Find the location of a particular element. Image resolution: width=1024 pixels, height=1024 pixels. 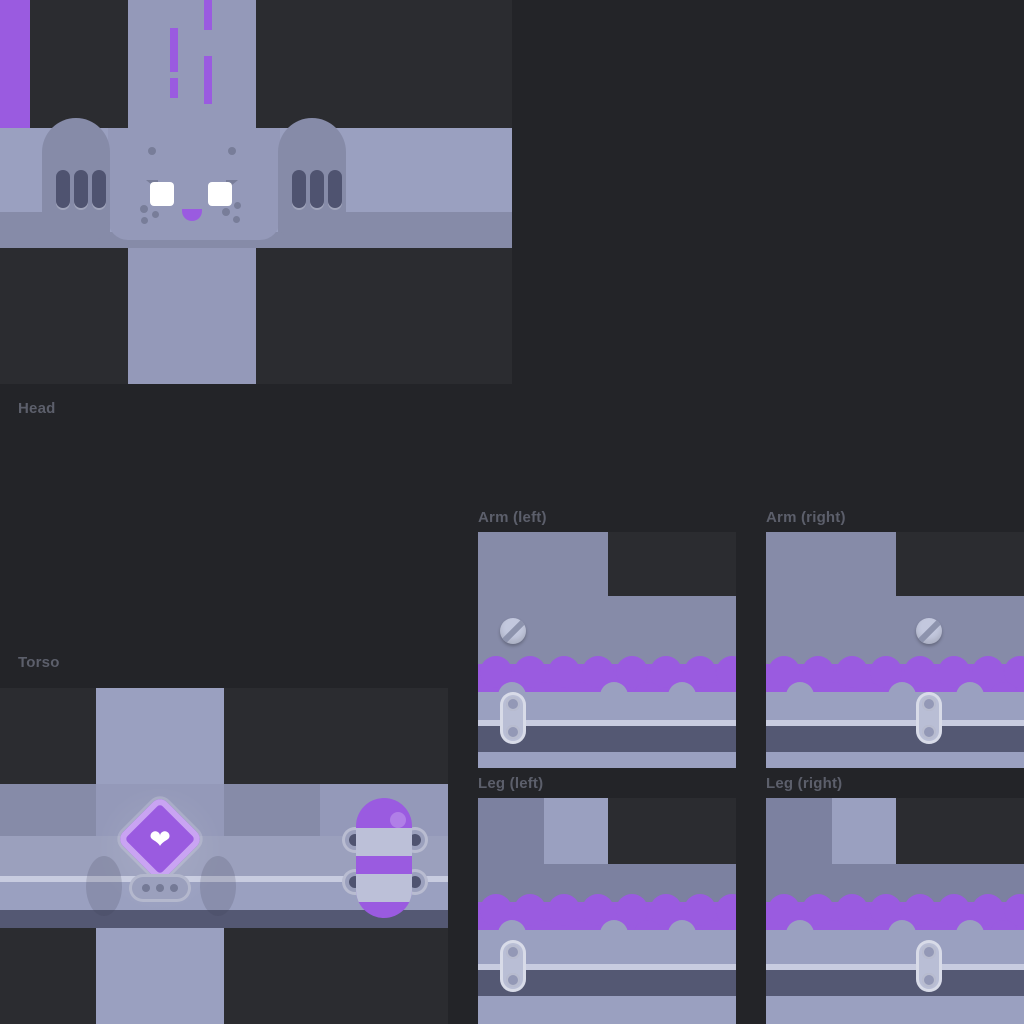

leg-right-foot is located at coordinates (895, 1010).